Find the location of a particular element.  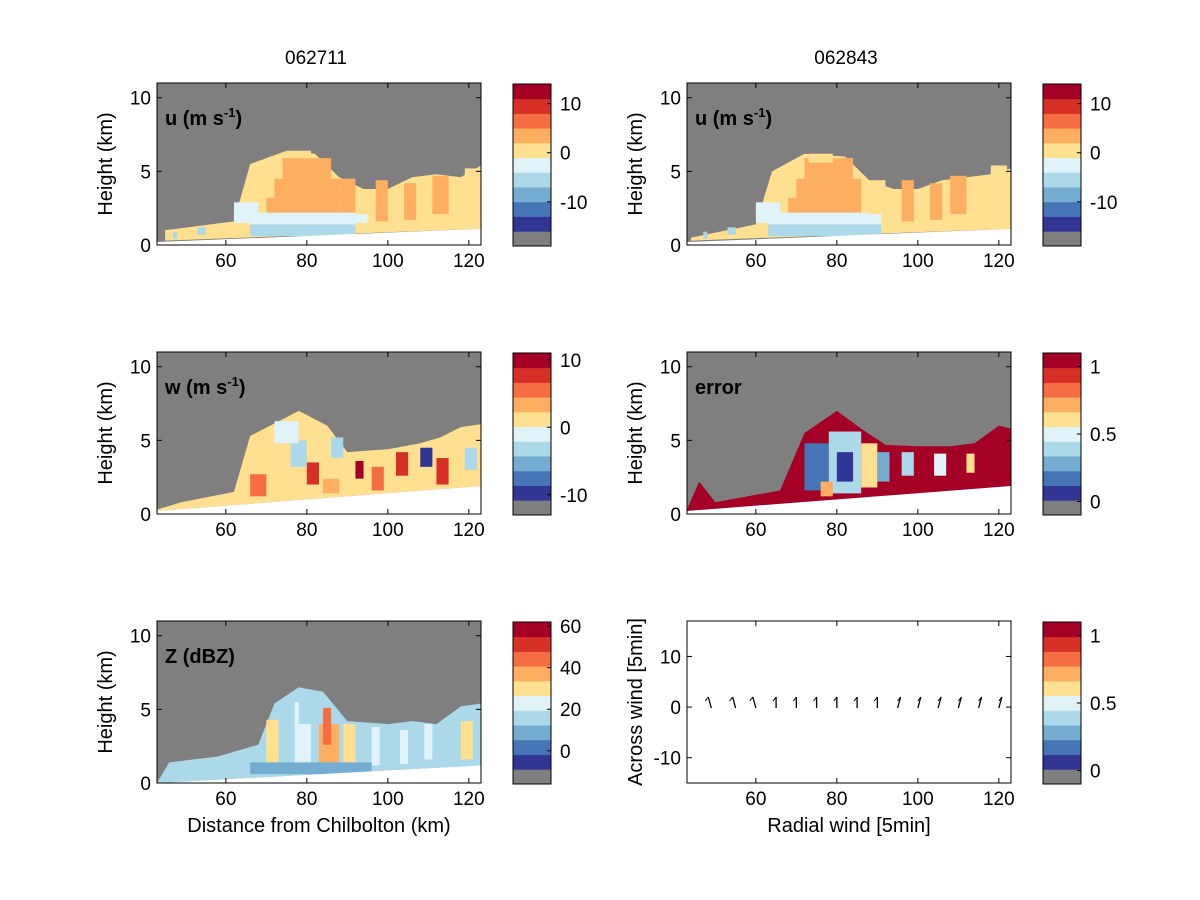

plot-area is located at coordinates (319, 433).